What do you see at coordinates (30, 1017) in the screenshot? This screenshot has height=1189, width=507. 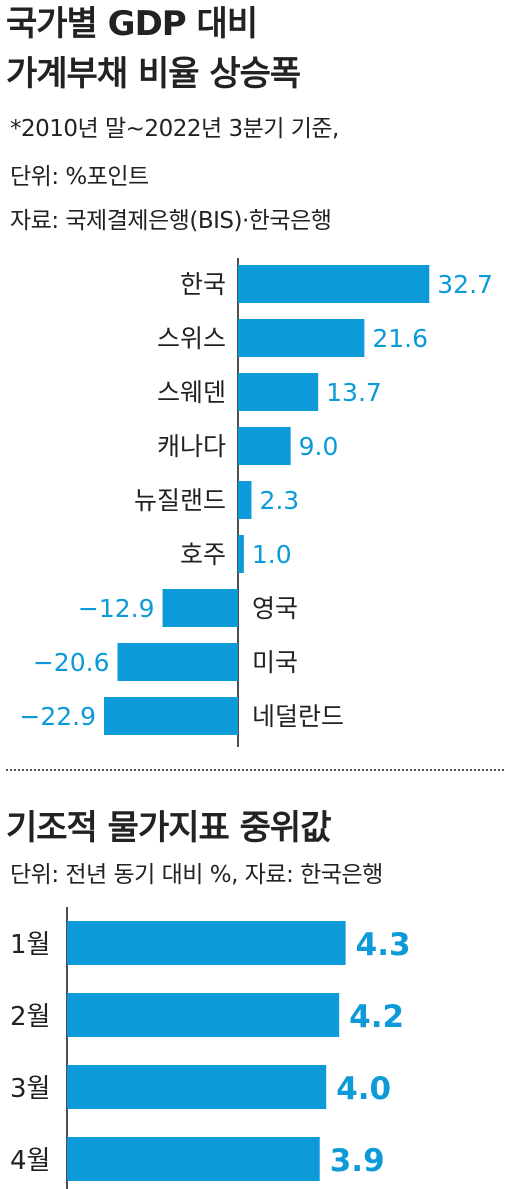 I see `month-label: 2월` at bounding box center [30, 1017].